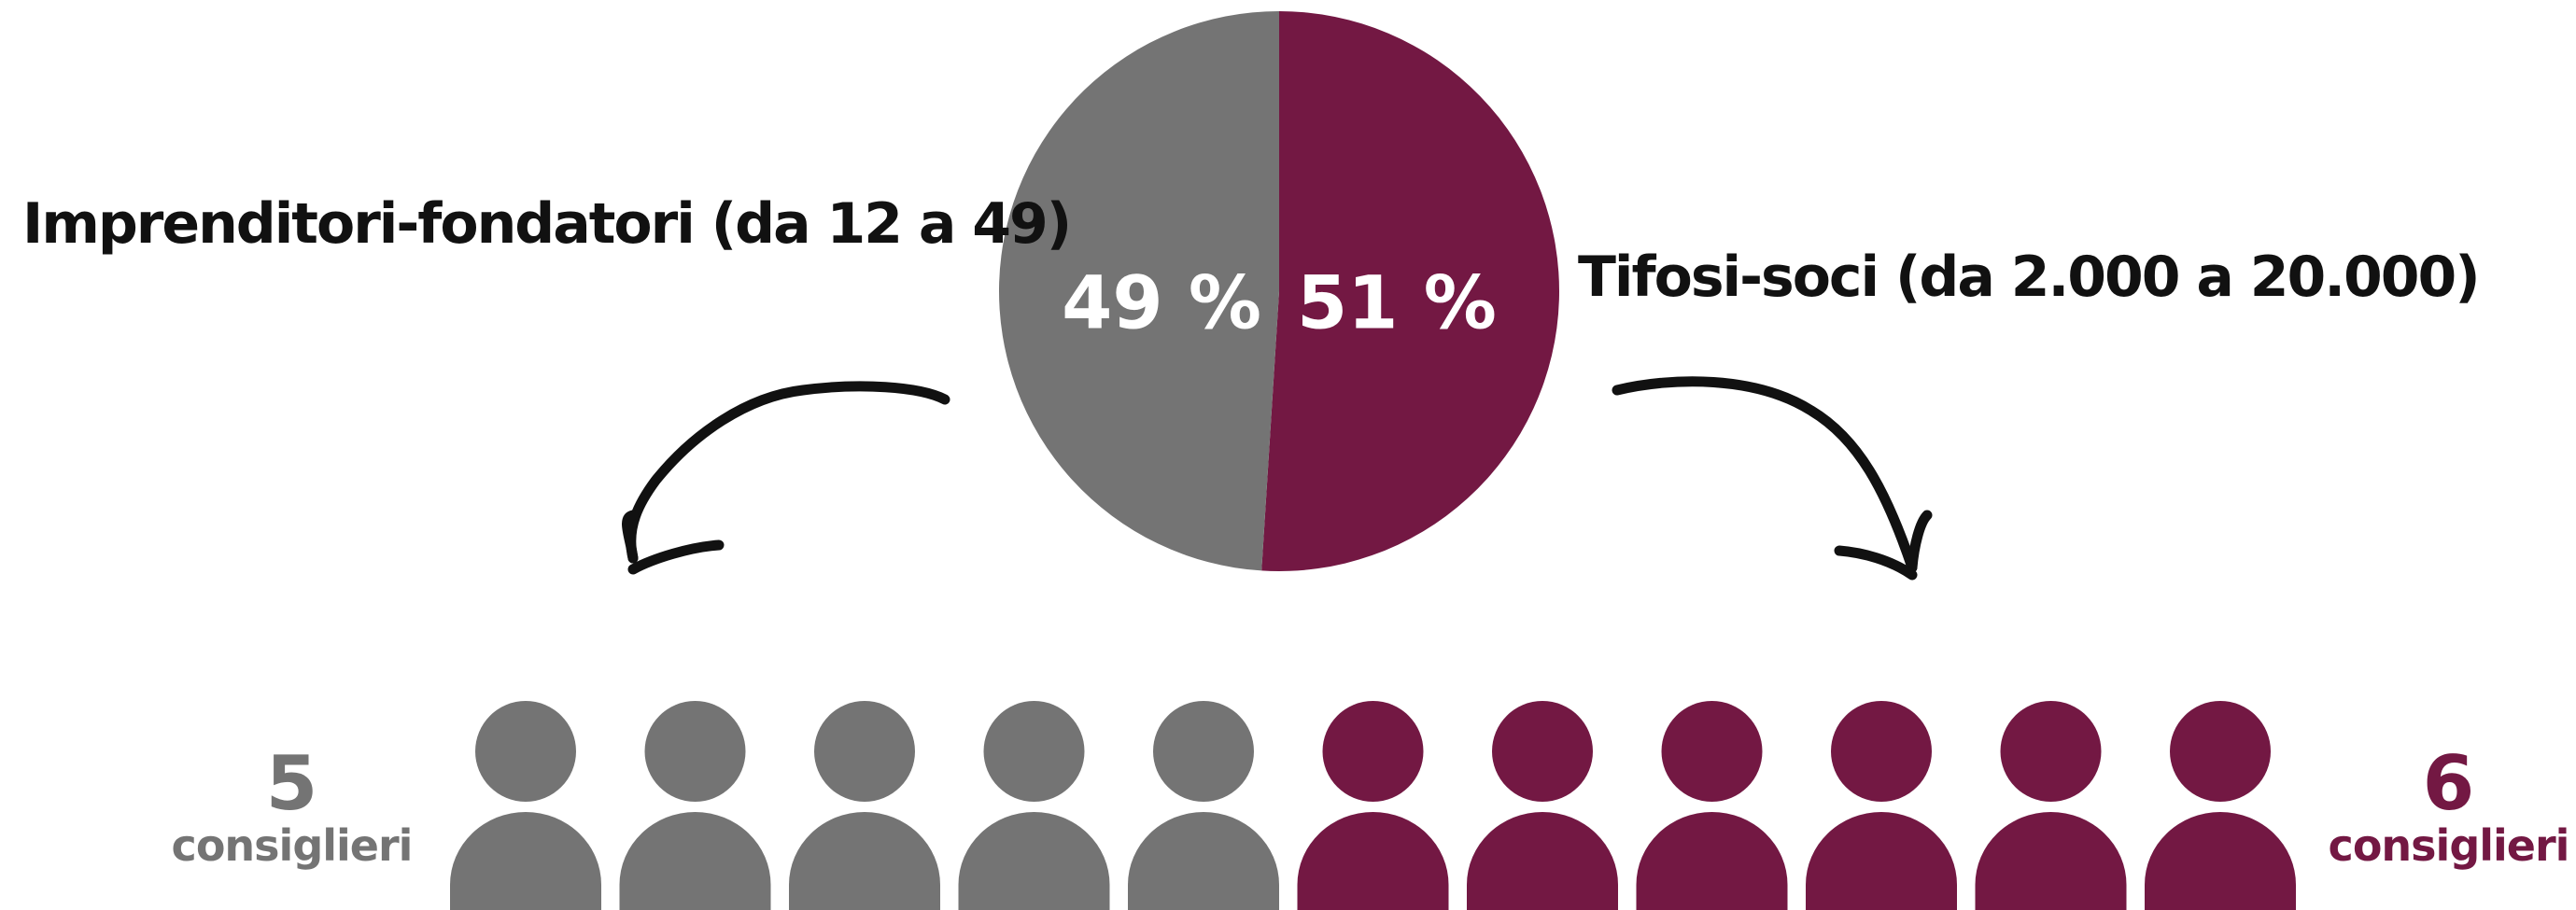 The width and height of the screenshot is (2576, 910). Describe the element at coordinates (1397, 304) in the screenshot. I see `pie-label-51: 51 %` at that location.